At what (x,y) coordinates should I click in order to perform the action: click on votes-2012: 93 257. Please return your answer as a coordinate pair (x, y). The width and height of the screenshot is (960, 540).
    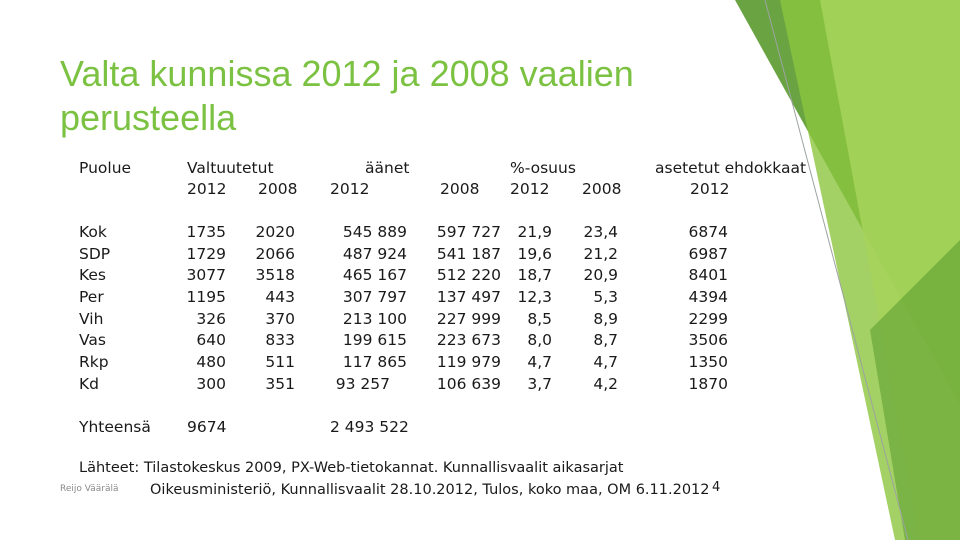
    Looking at the image, I should click on (362, 384).